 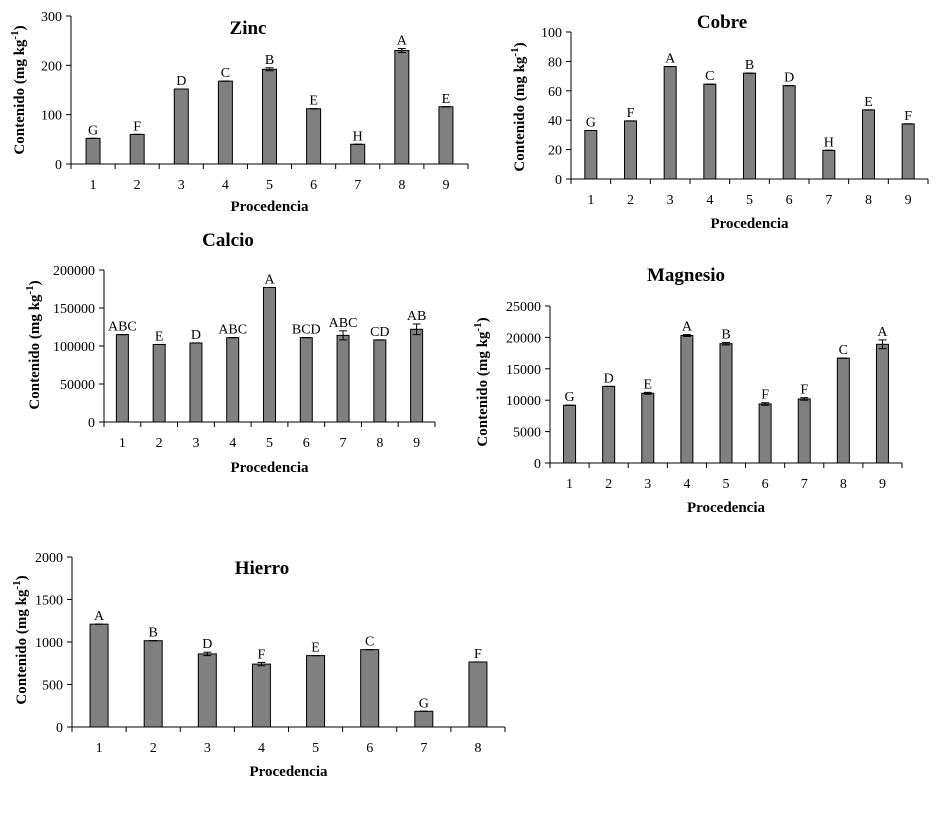 I want to click on x-tick-label: 9, so click(x=416, y=443).